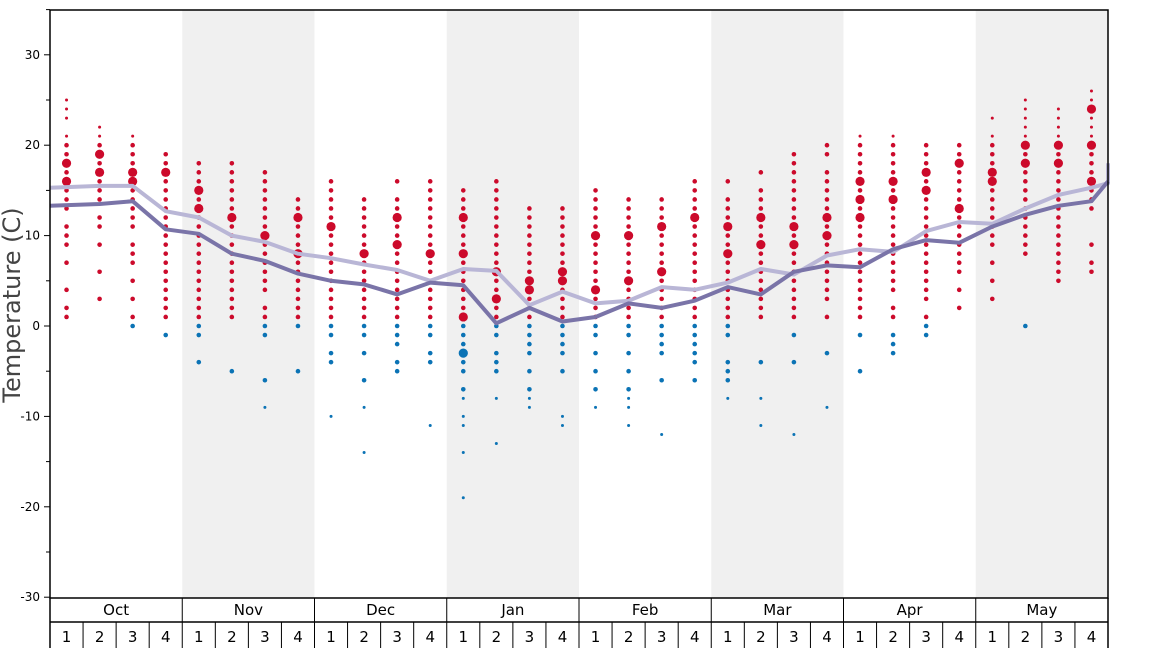  I want to click on week-label: 2, so click(100, 637).